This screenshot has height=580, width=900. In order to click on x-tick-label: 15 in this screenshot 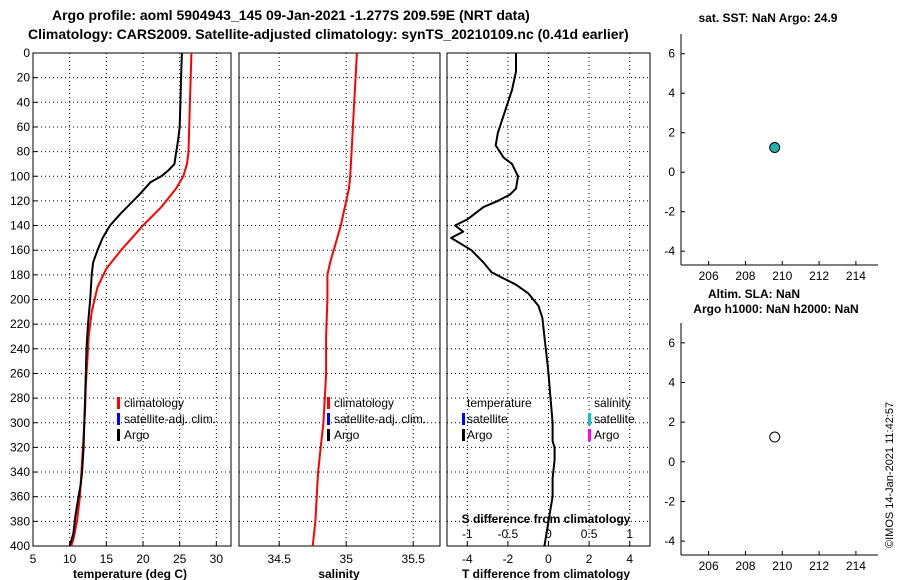, I will do `click(107, 559)`.